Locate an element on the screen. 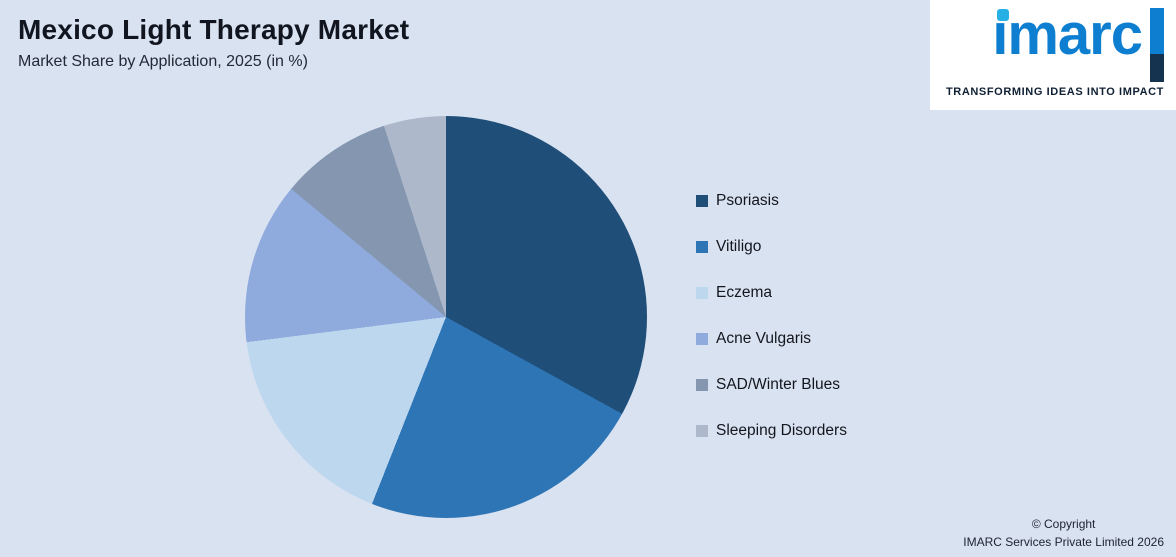 The width and height of the screenshot is (1176, 557). logo-dot-icon is located at coordinates (1003, 15).